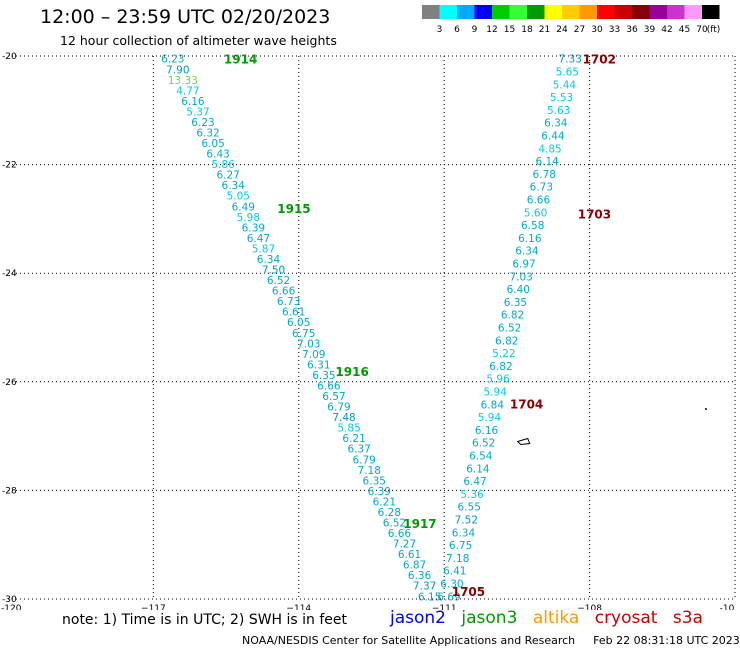 This screenshot has height=650, width=740. Describe the element at coordinates (420, 576) in the screenshot. I see `wave-height-label: 6.36` at that location.